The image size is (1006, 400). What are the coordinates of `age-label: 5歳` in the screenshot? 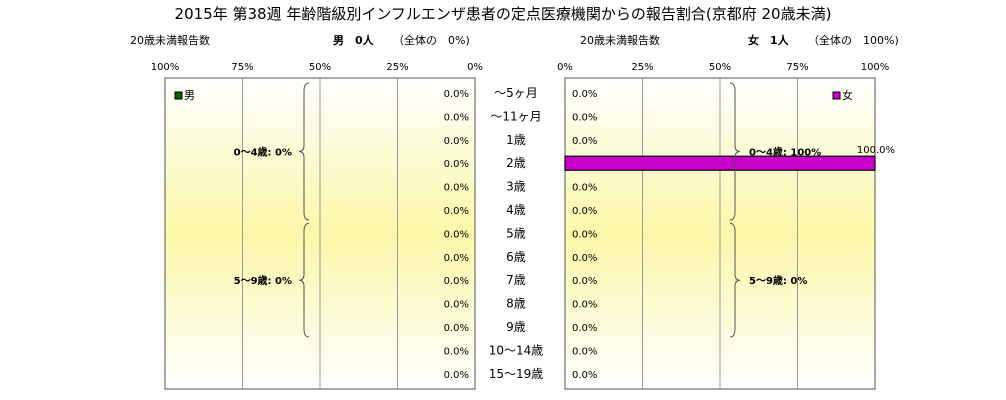 It's located at (516, 233).